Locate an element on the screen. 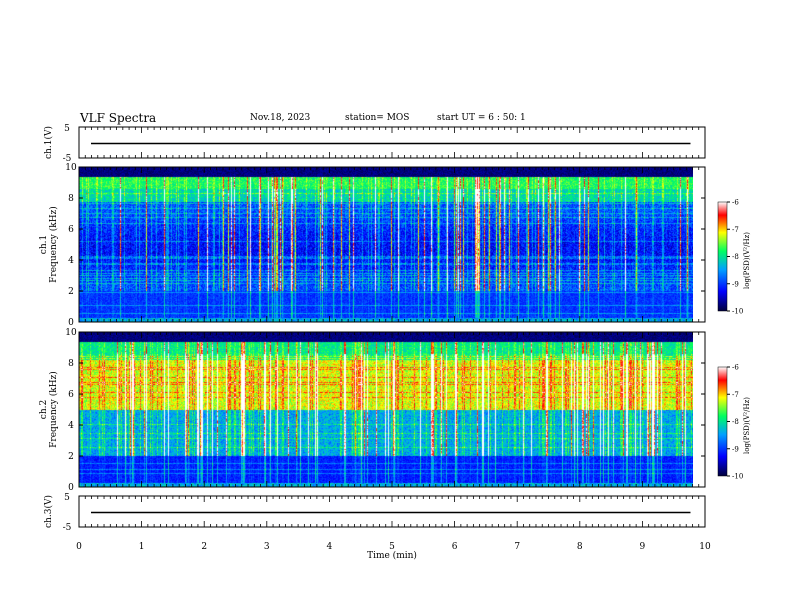 The image size is (792, 612). y-axis-title: ch.3(V) is located at coordinates (48, 511).